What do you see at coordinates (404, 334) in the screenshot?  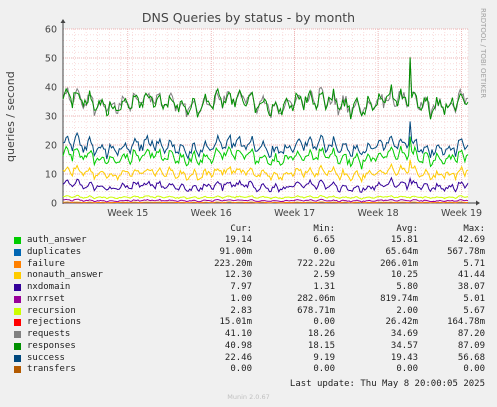 I see `legend-avg-value: 34.69` at bounding box center [404, 334].